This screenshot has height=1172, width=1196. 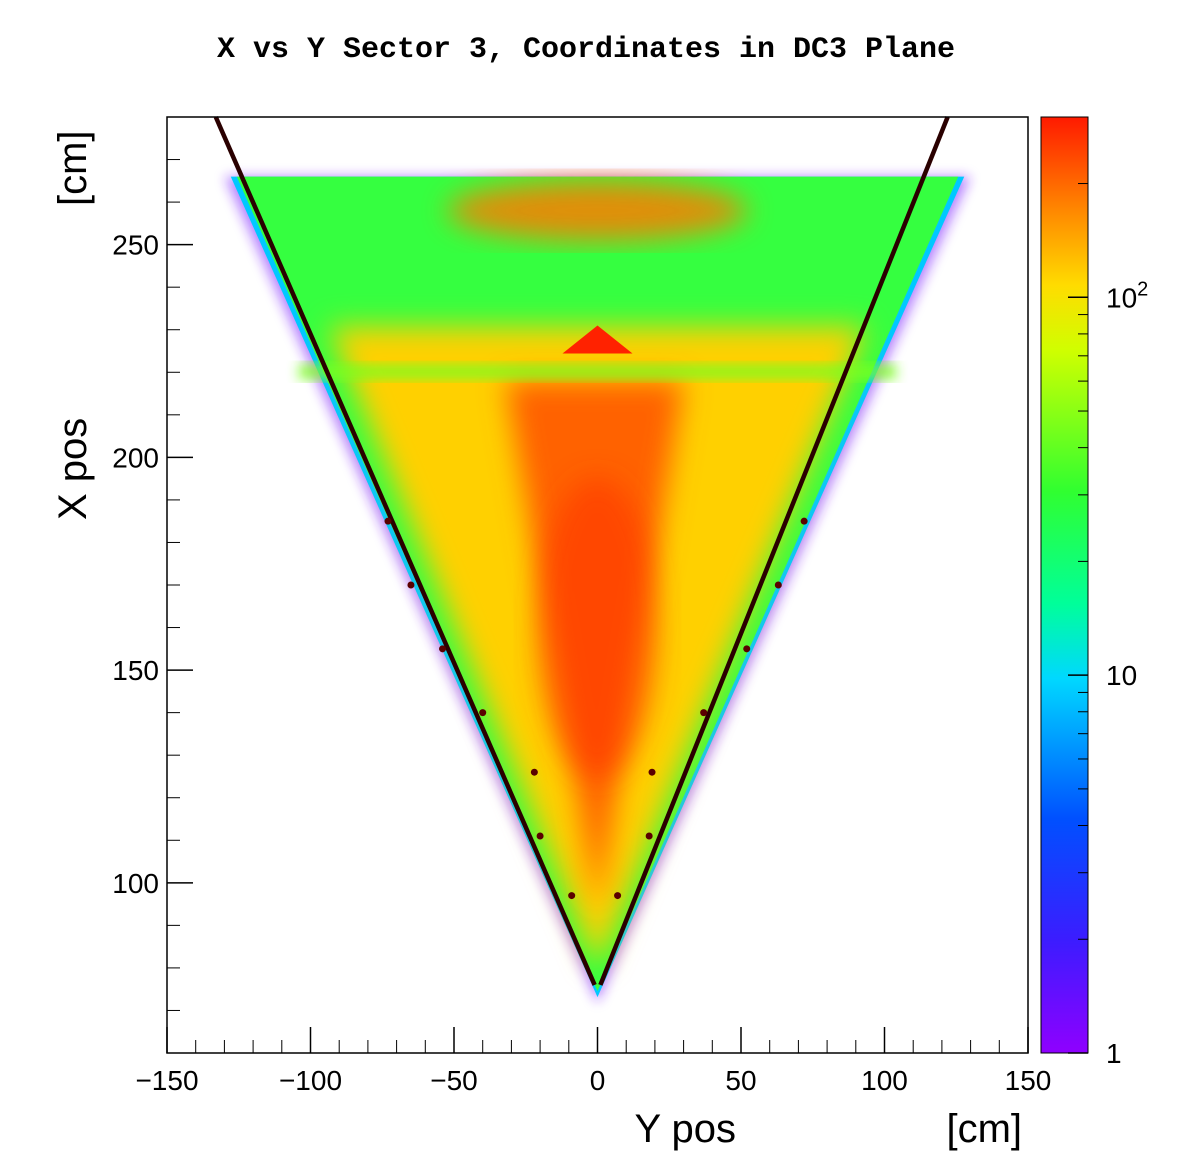 I want to click on colorbar-tick-label: 102, so click(x=1127, y=295).